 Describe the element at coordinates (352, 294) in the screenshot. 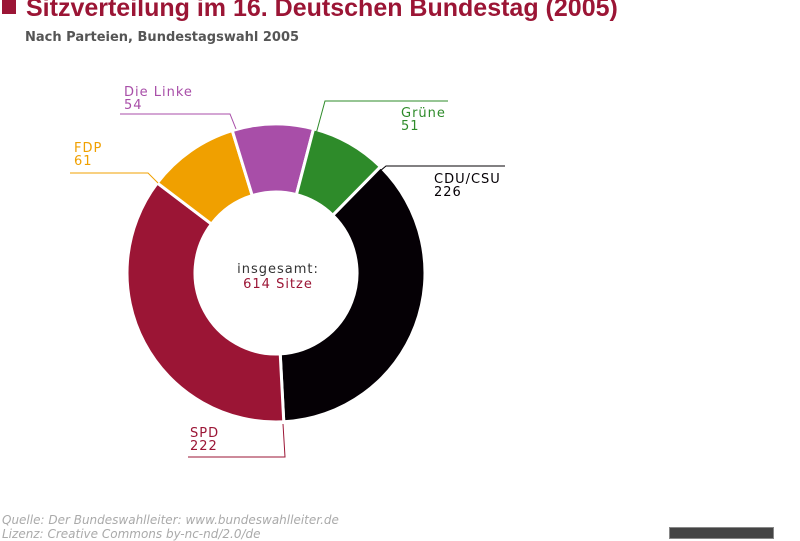

I see `slice-cducsu` at that location.